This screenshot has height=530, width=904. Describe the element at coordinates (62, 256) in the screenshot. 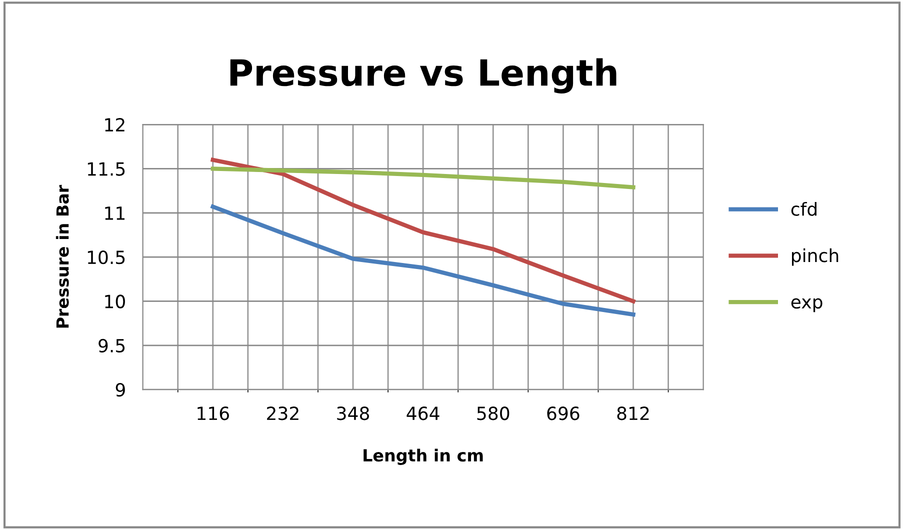

I see `y-axis-title: Pressure in Bar` at that location.